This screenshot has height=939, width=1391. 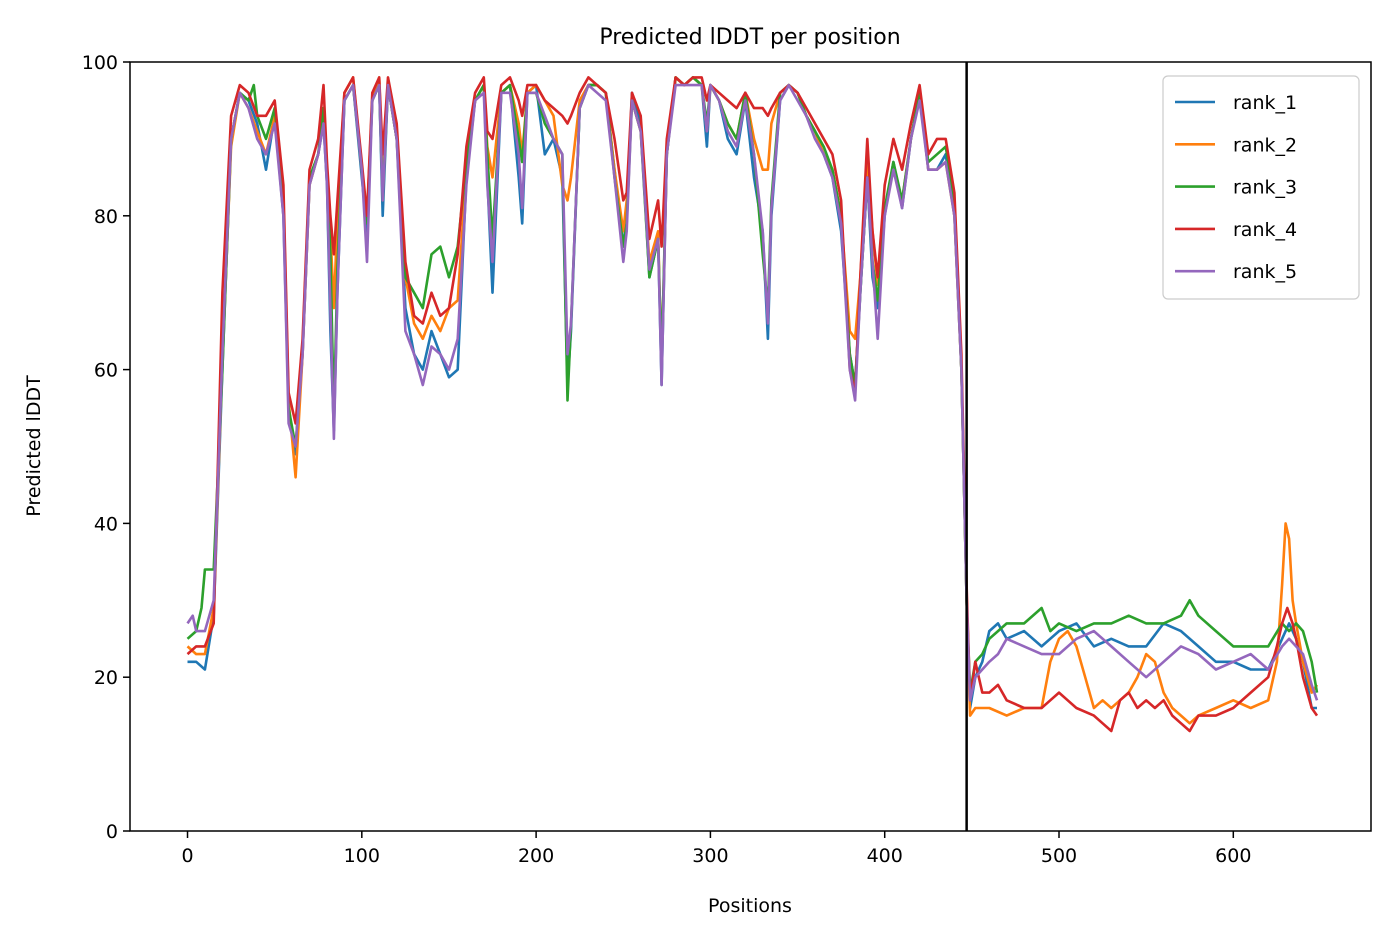 I want to click on y-axis-label: Predicted lDDT, so click(x=34, y=446).